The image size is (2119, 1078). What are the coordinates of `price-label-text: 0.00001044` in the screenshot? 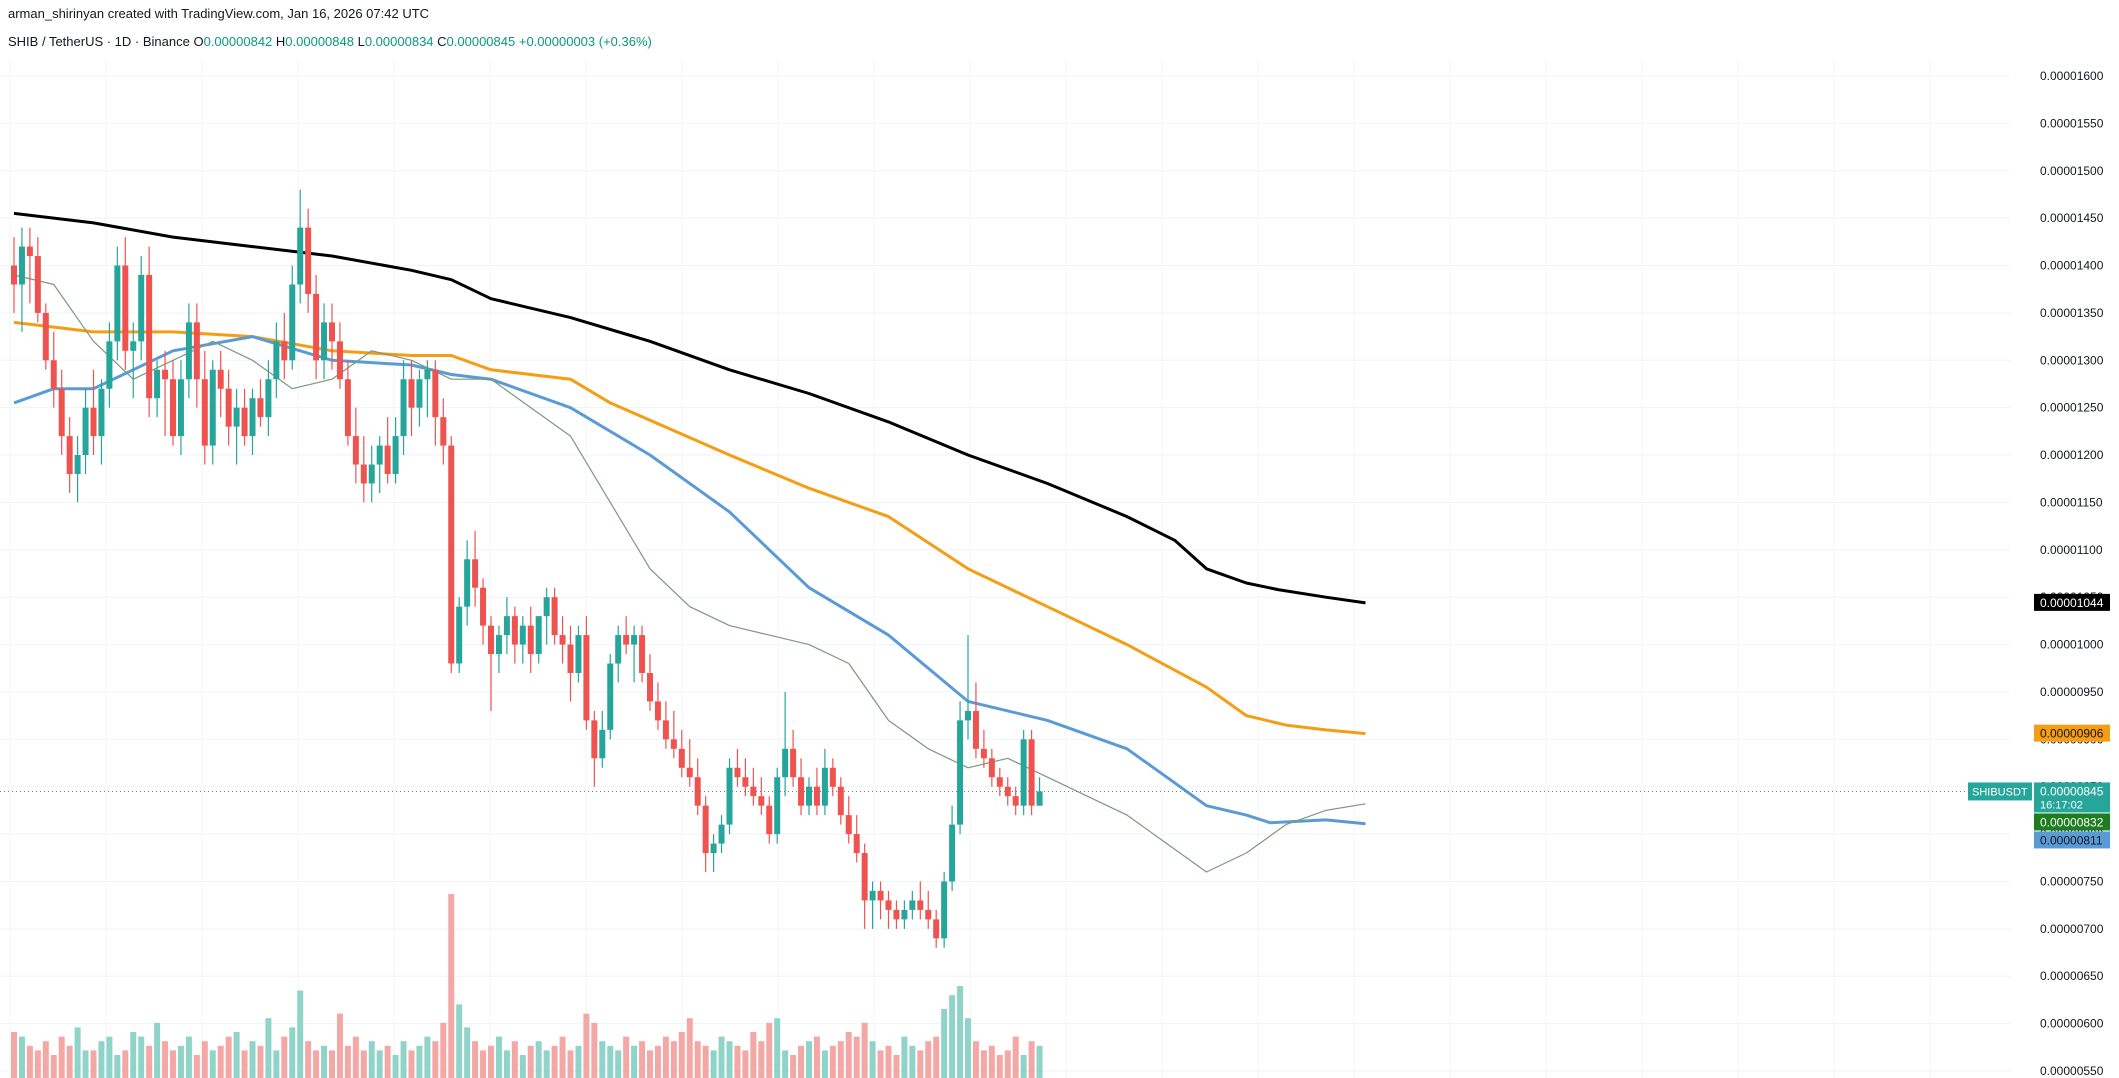 It's located at (2072, 603).